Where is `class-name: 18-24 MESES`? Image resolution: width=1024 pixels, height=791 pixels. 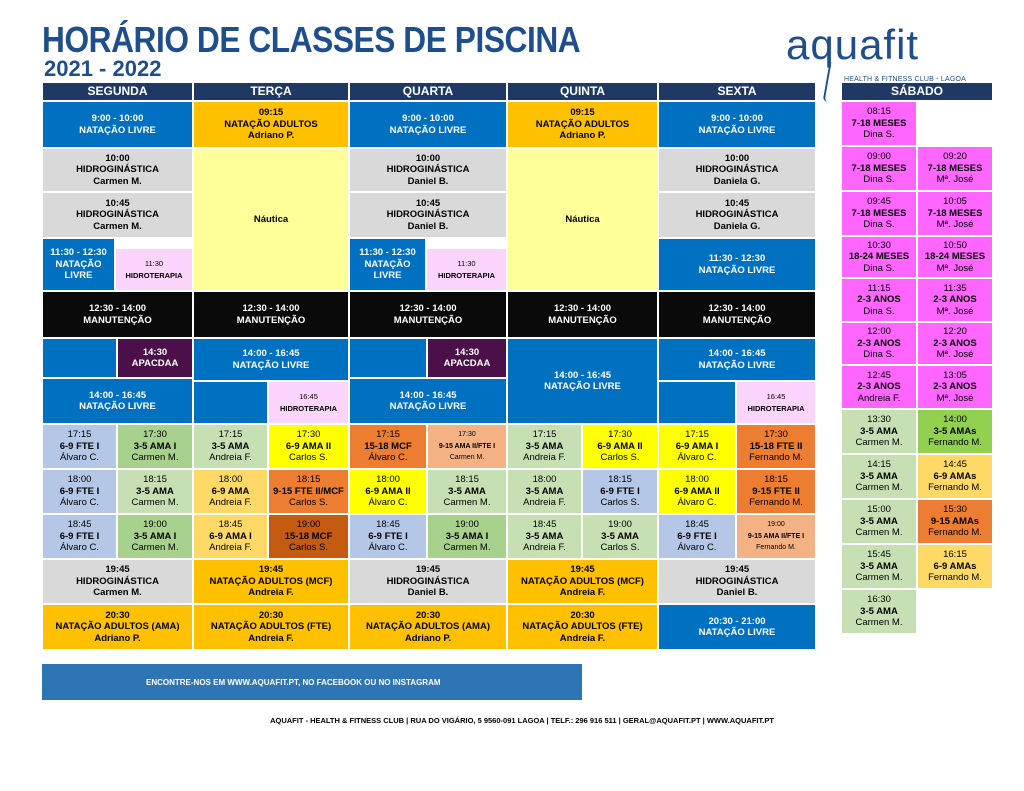
class-name: 18-24 MESES is located at coordinates (955, 257).